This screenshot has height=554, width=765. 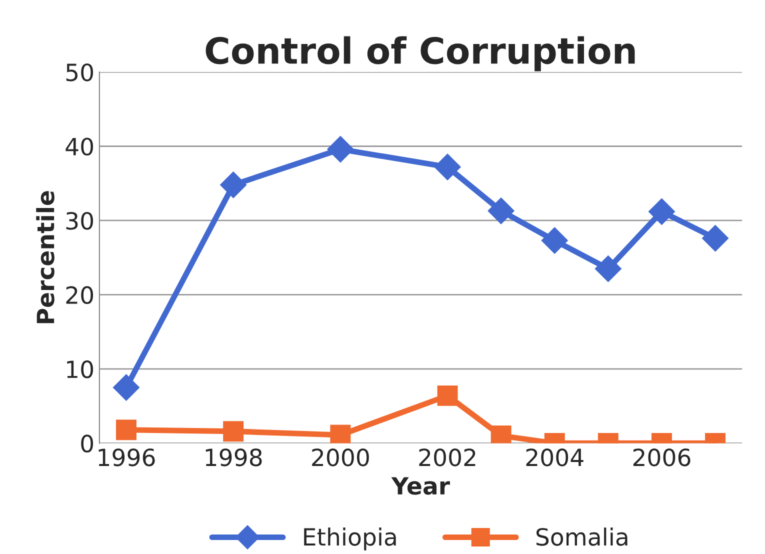 I want to click on x-tick-label: 2002, so click(x=447, y=457).